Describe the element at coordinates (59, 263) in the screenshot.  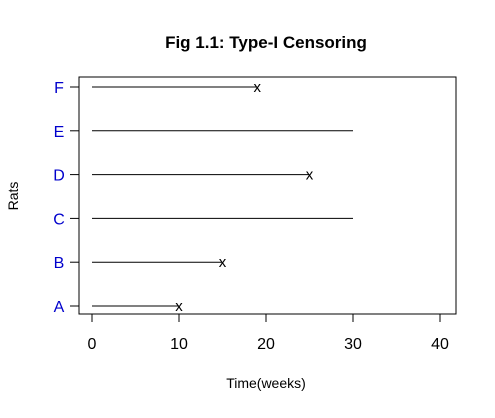
I see `y-tick-label-B: B` at that location.